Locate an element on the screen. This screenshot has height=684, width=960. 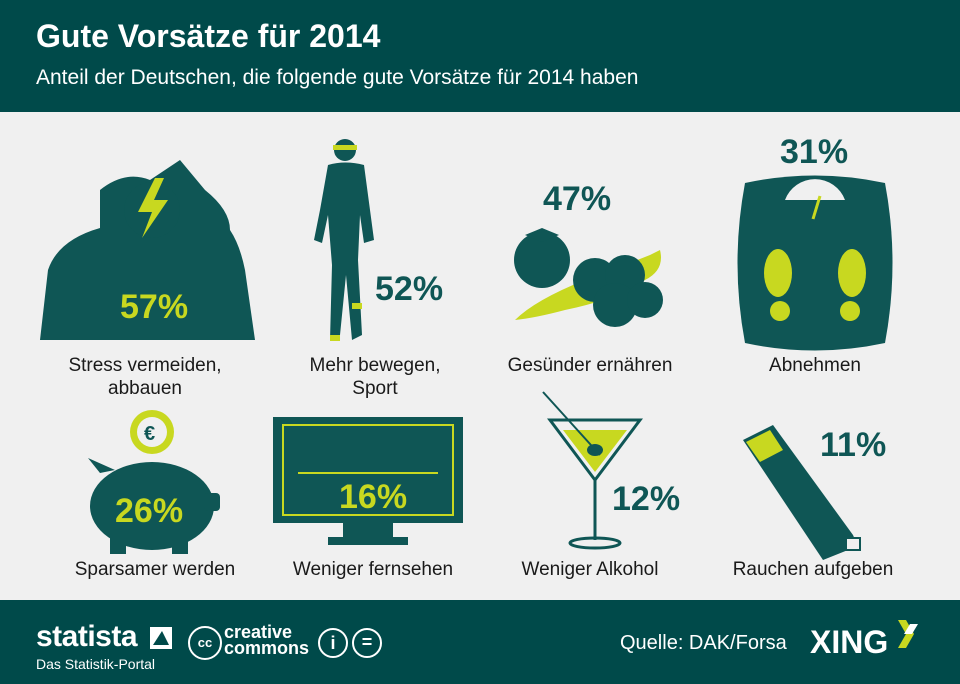
tile-sport: 52% Mehr bewegen, Sport is located at coordinates (375, 267).